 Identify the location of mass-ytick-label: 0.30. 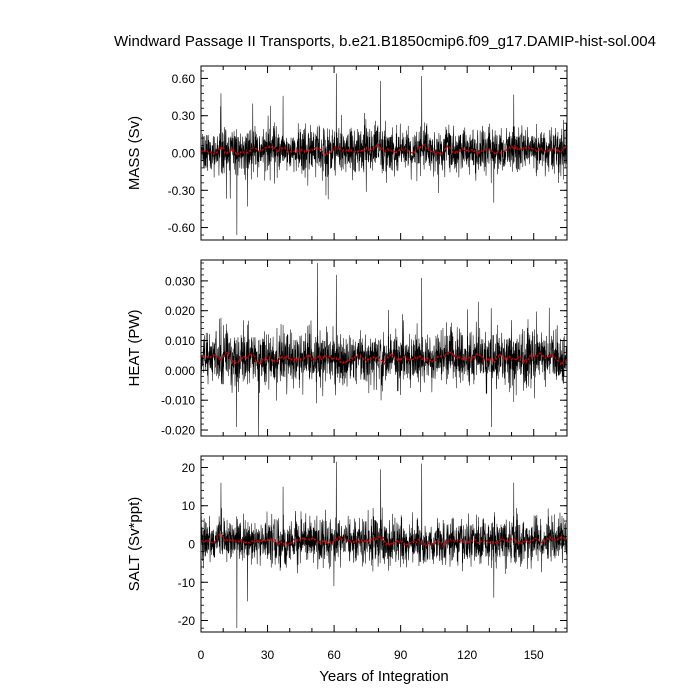
(184, 116).